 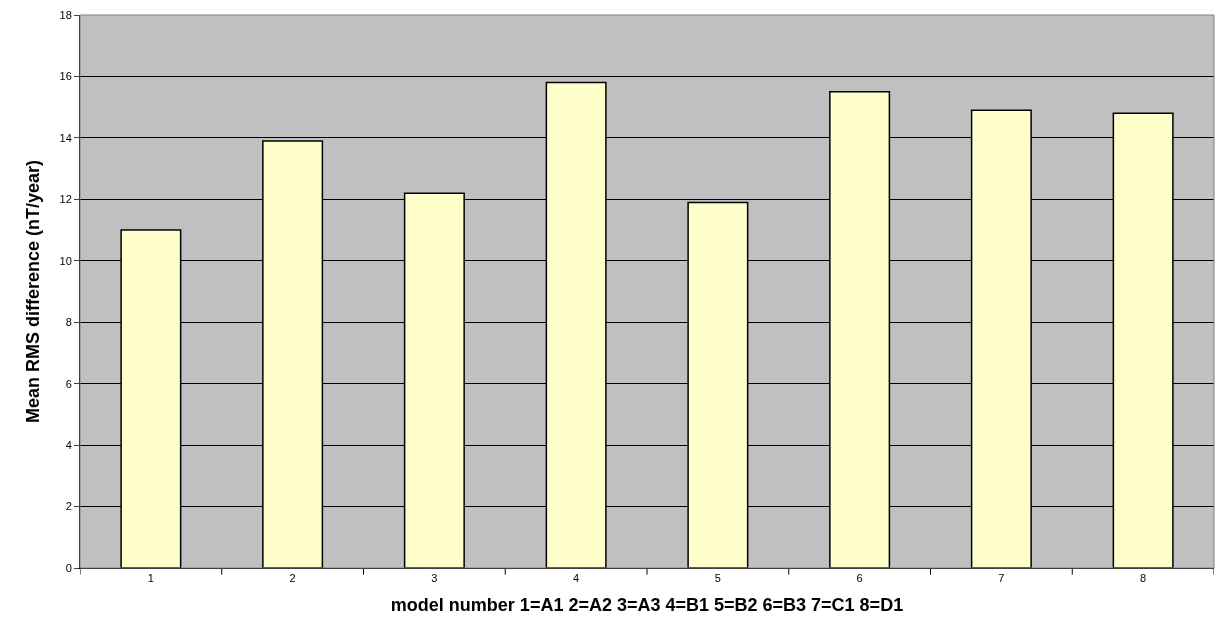 I want to click on x-tick-label: 7, so click(x=1001, y=578).